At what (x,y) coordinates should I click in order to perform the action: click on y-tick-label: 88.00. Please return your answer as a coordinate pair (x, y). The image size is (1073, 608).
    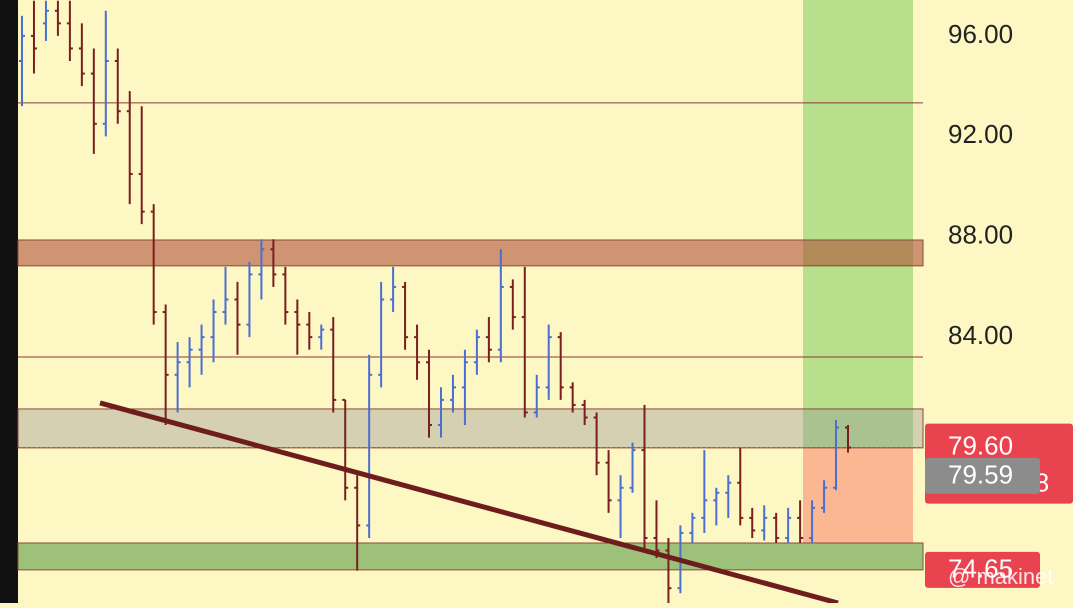
    Looking at the image, I should click on (980, 235).